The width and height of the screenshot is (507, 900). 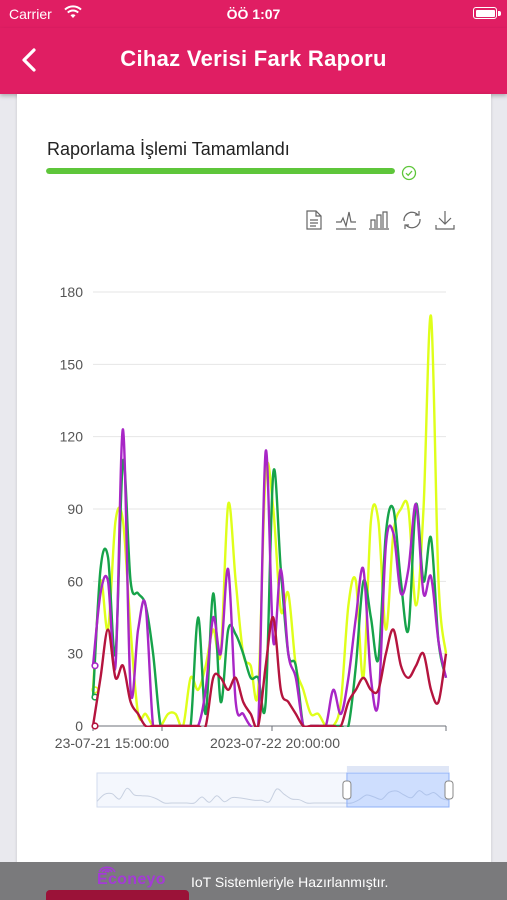 What do you see at coordinates (30, 14) in the screenshot?
I see `carrier-label: Carrier` at bounding box center [30, 14].